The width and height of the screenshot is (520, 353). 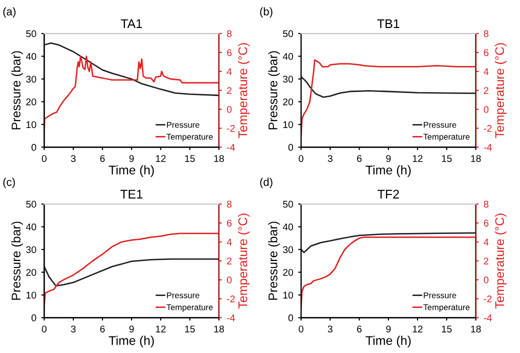 What do you see at coordinates (388, 194) in the screenshot?
I see `chart-title: TF2` at bounding box center [388, 194].